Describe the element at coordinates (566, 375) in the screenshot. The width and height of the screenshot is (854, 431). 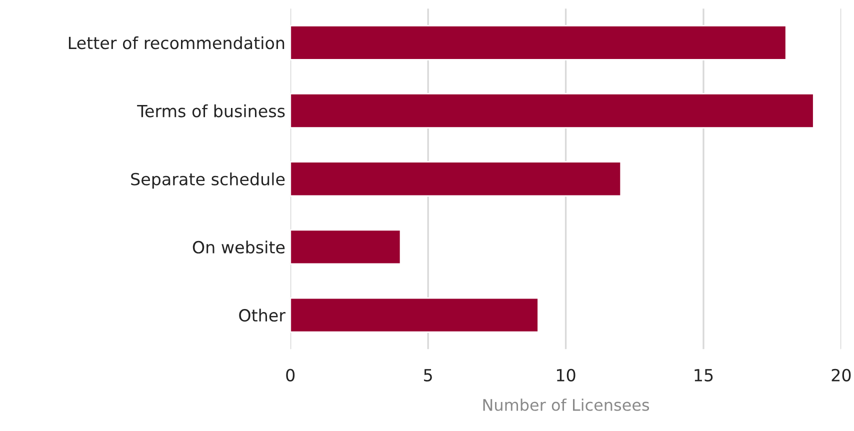
I see `x-tick-label: 10` at that location.